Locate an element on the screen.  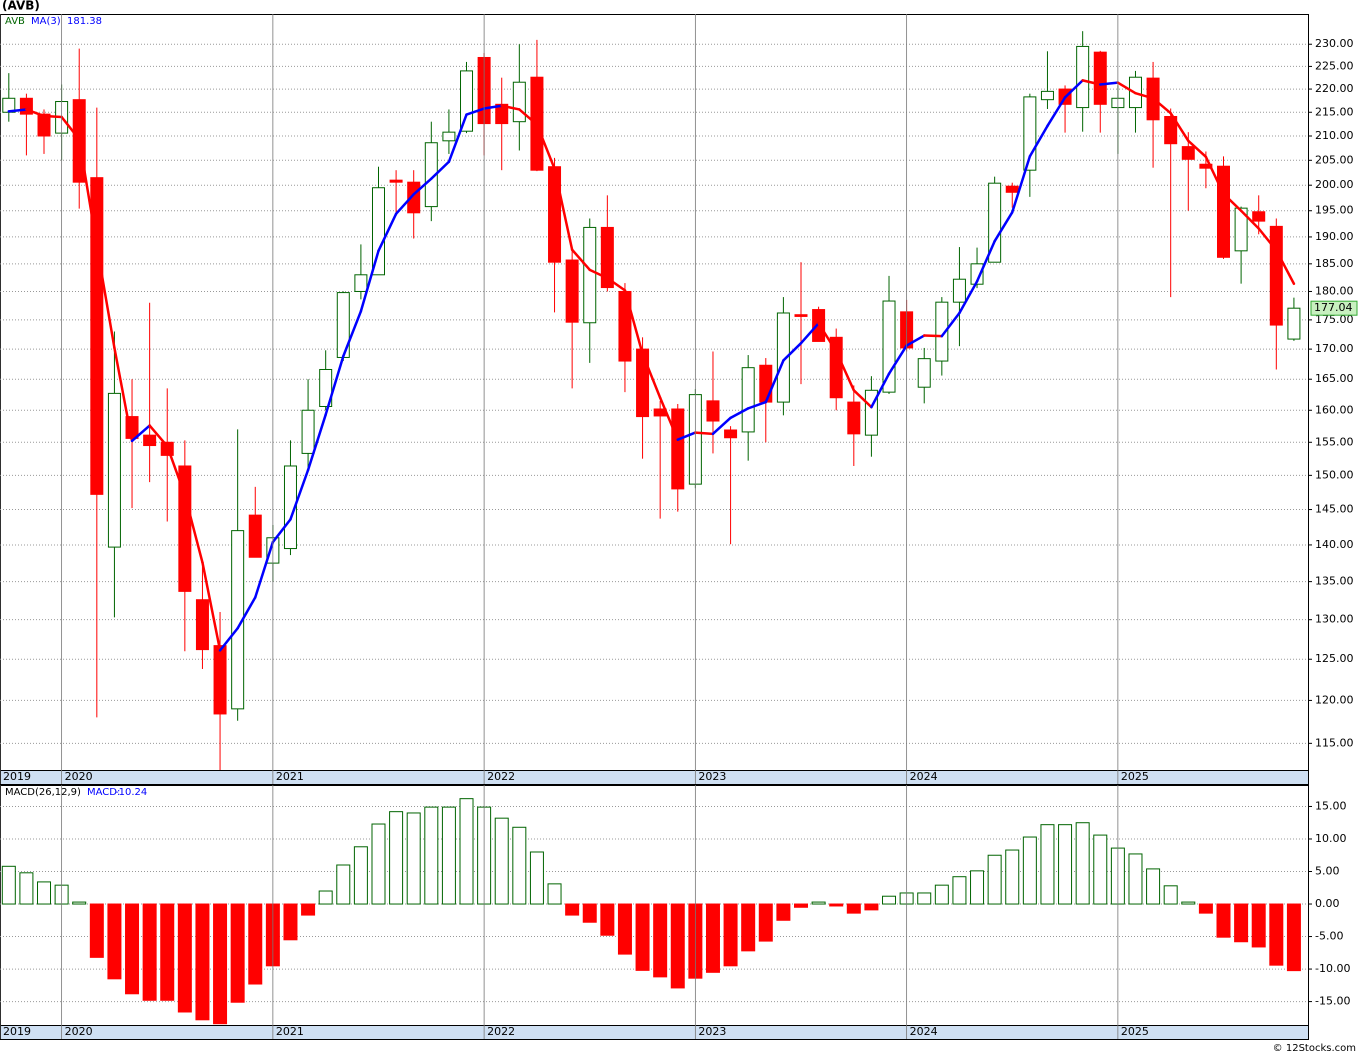
y-tick-label: 5.00 is located at coordinates (1327, 871).